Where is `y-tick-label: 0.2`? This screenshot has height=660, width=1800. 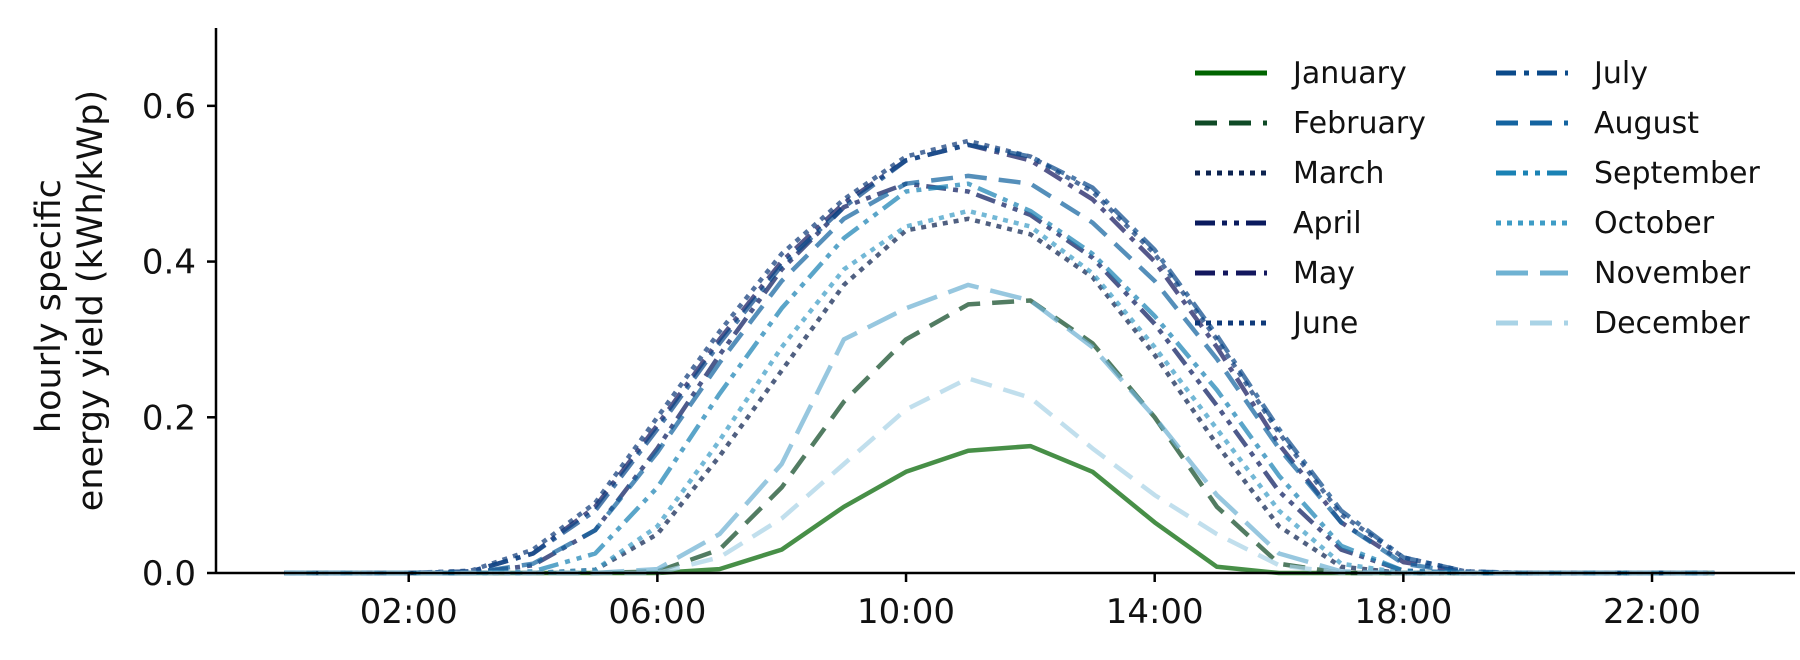 y-tick-label: 0.2 is located at coordinates (169, 418).